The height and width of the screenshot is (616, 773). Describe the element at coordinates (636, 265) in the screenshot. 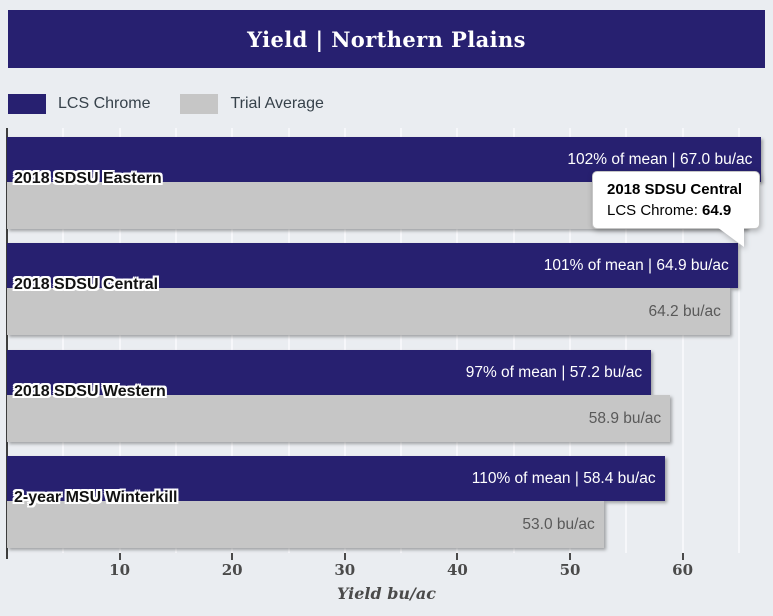

I see `bar-value-label: 101% of mean | 64.9 bu/ac` at that location.